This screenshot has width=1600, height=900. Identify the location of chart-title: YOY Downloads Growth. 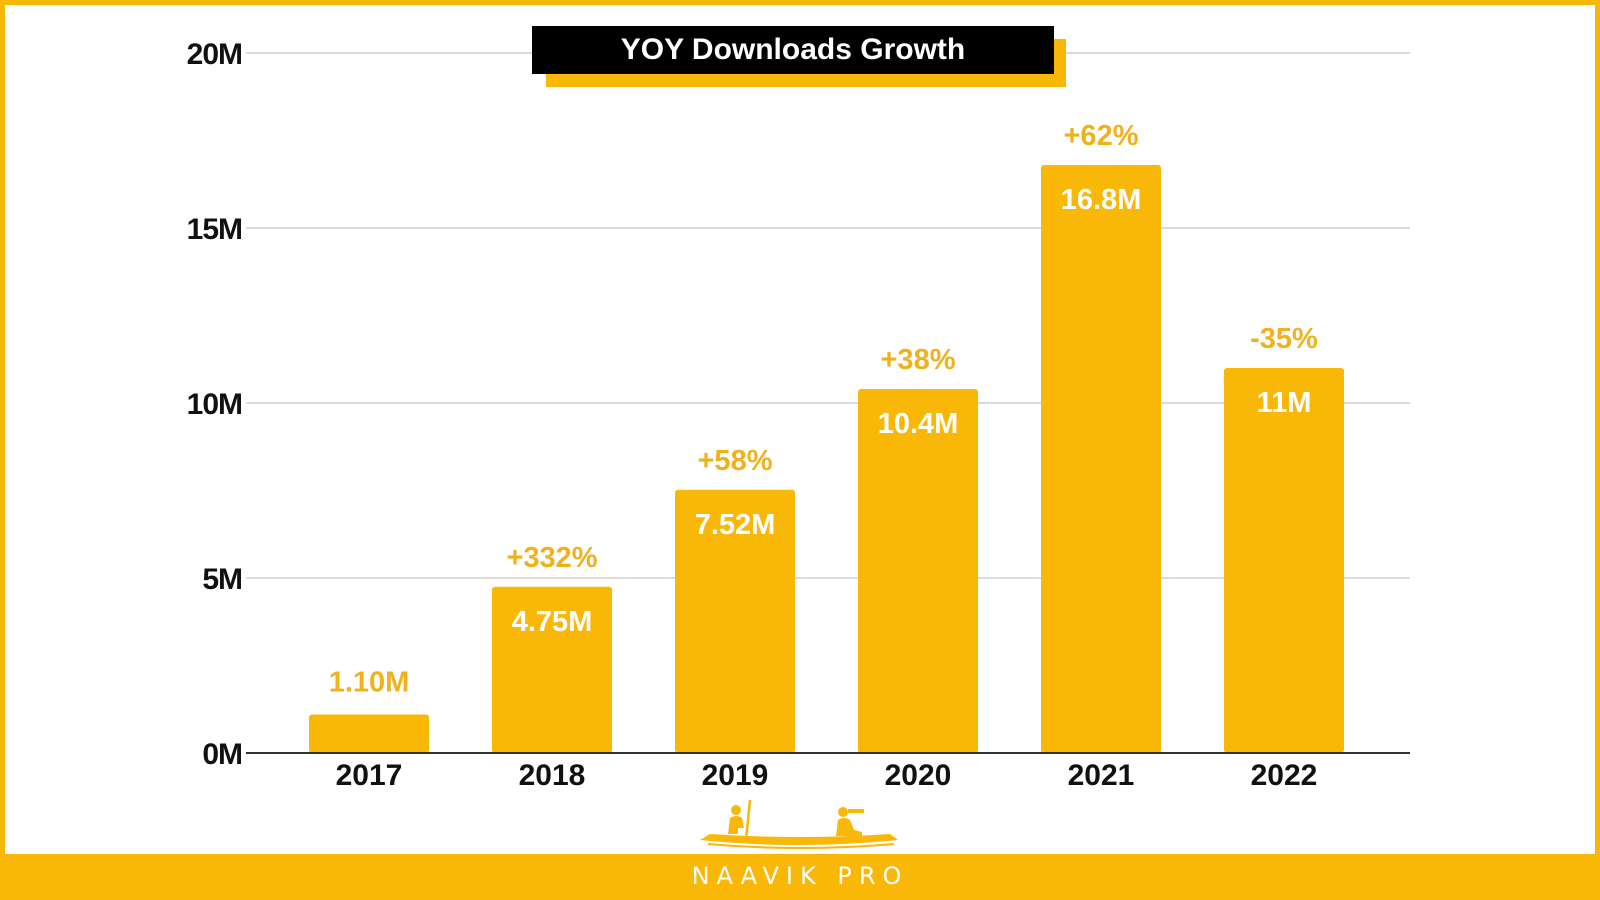
(793, 50).